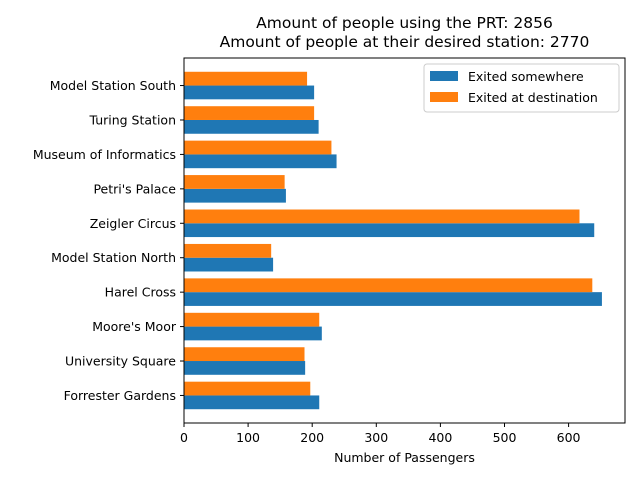  Describe the element at coordinates (184, 437) in the screenshot. I see `x-tick-label-0: 0` at that location.